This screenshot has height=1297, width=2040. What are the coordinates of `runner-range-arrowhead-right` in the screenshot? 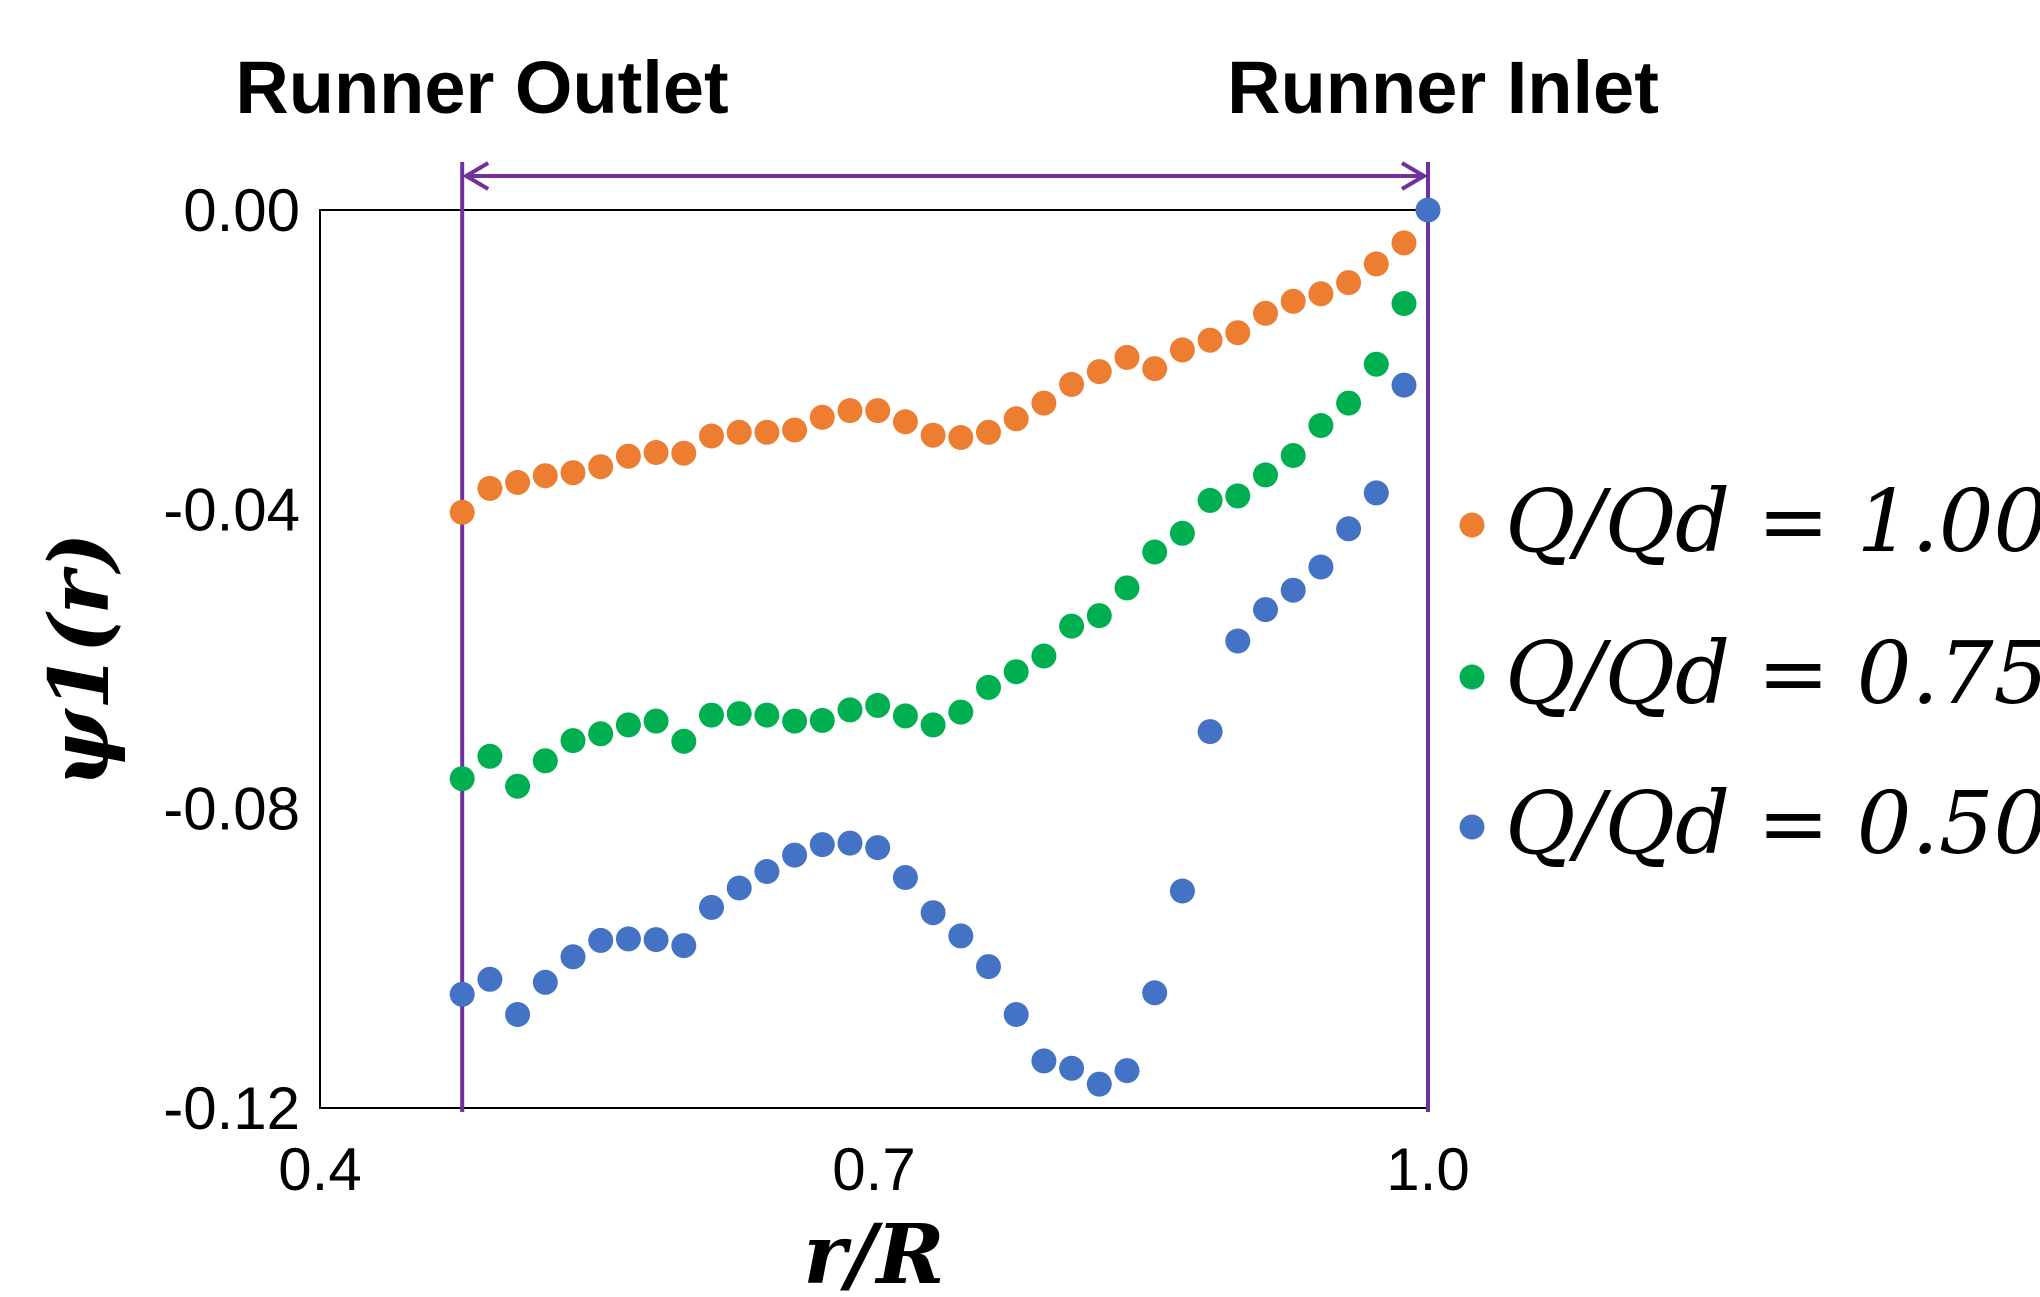 It's located at (1414, 176).